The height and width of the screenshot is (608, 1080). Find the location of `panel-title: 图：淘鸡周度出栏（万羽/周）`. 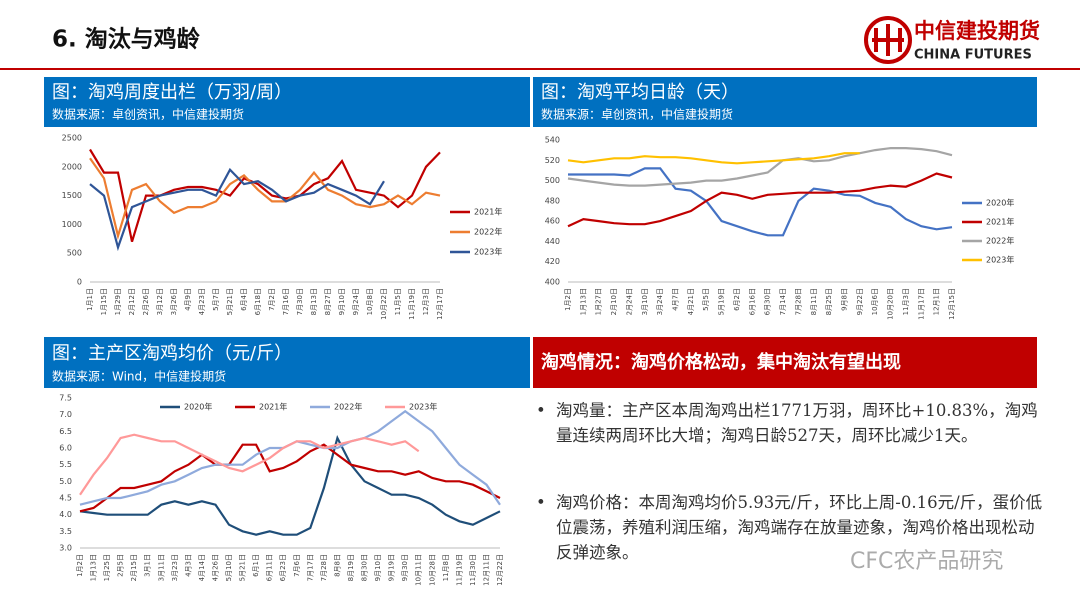

panel-title: 图：淘鸡周度出栏（万羽/周） is located at coordinates (172, 92).